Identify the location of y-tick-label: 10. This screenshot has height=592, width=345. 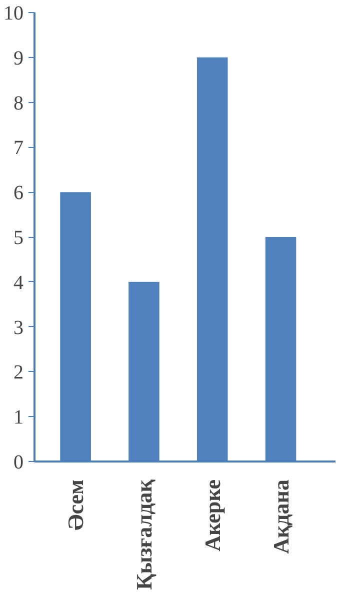
(14, 13).